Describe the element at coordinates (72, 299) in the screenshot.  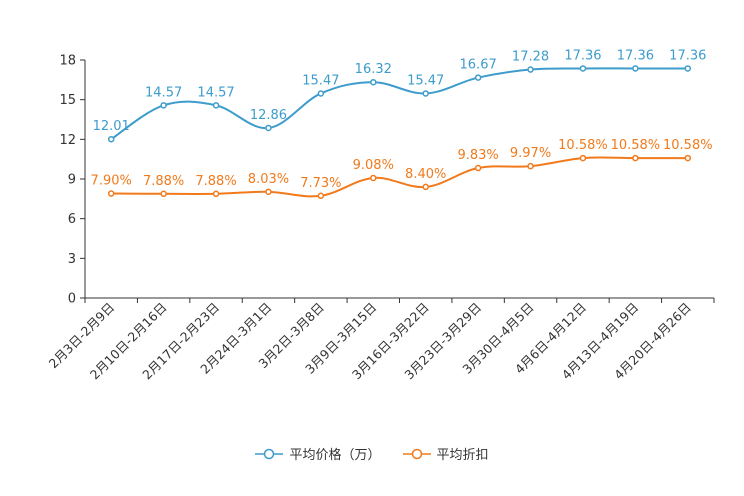
I see `y-tick-label: 0` at that location.